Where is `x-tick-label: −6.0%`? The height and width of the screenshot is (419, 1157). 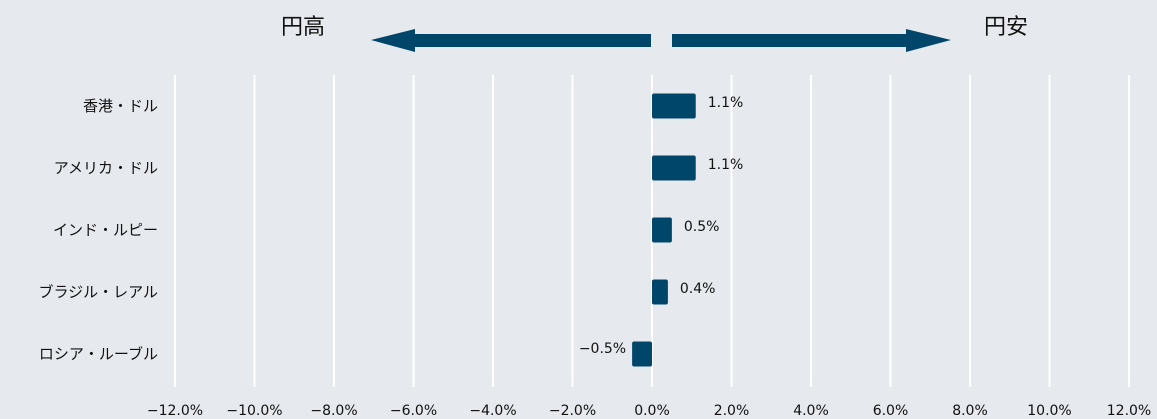 x-tick-label: −6.0% is located at coordinates (413, 411).